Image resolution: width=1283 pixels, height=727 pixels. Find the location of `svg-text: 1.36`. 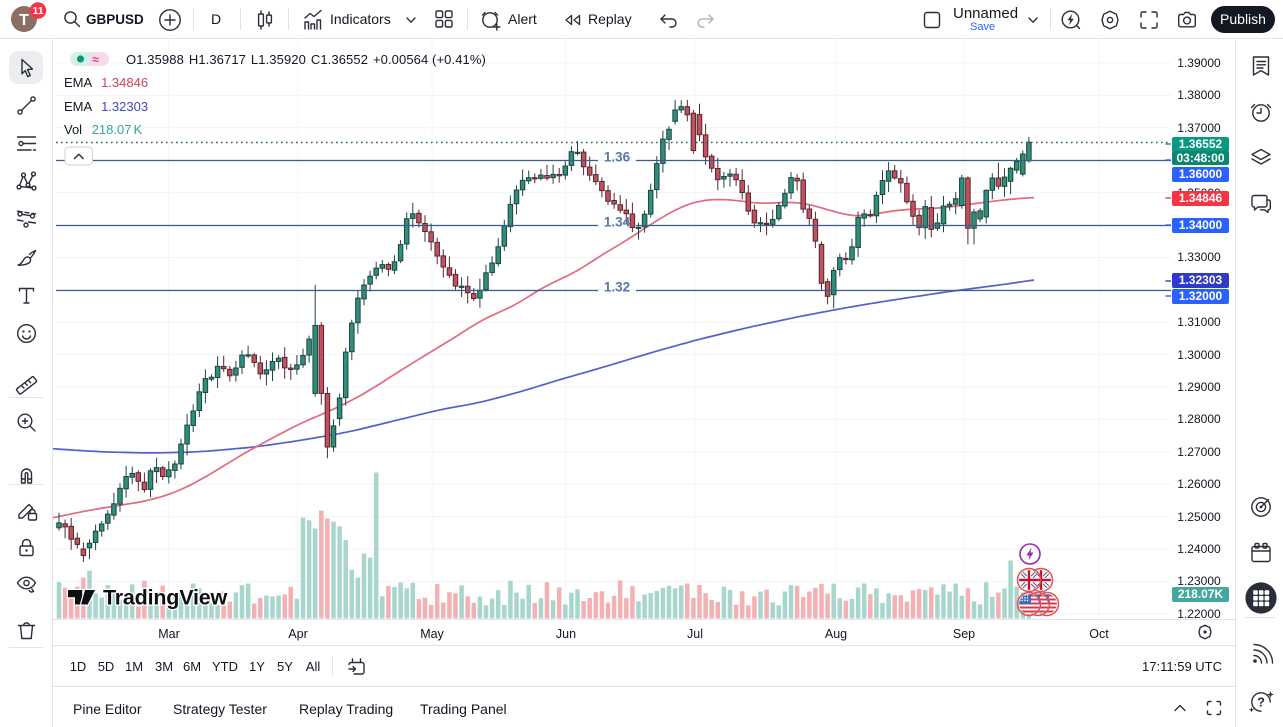

svg-text: 1.36 is located at coordinates (617, 157).